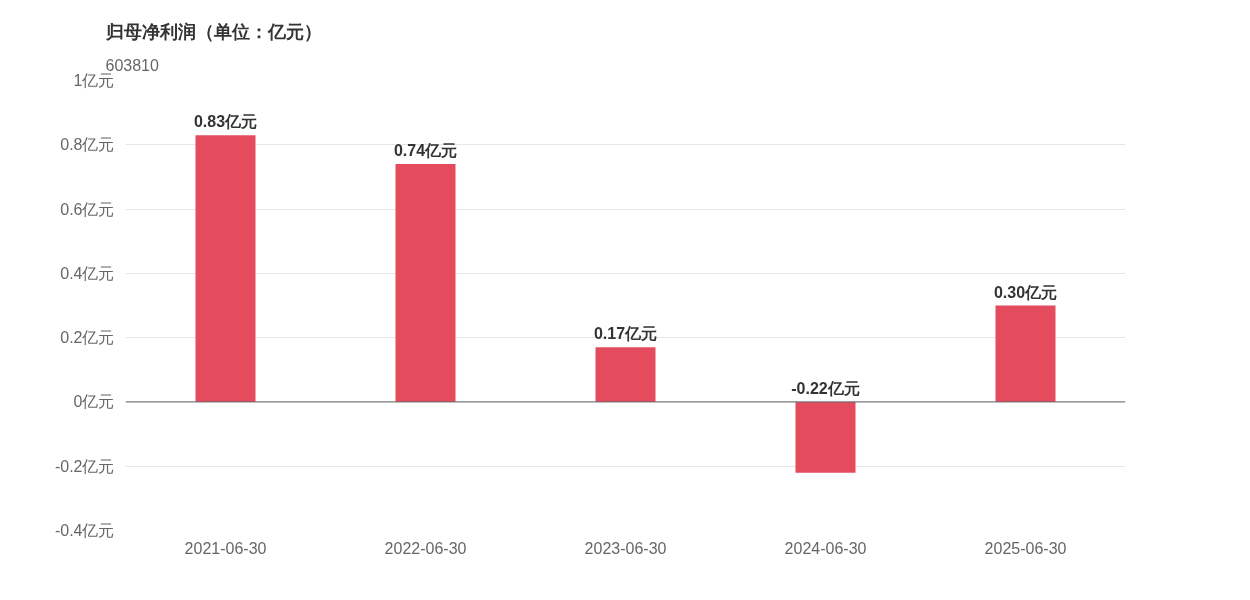 This screenshot has width=1250, height=600. What do you see at coordinates (1025, 292) in the screenshot?
I see `data-label: 0.30亿元` at bounding box center [1025, 292].